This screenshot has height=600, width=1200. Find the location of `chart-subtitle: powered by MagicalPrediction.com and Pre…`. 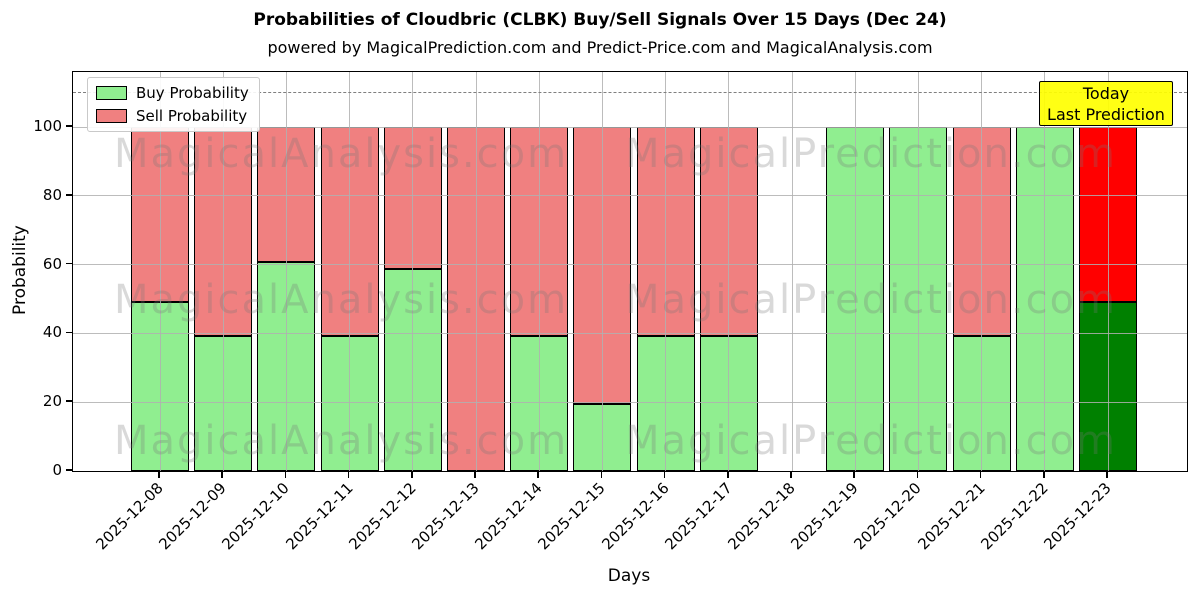

chart-subtitle: powered by MagicalPrediction.com and Pre… is located at coordinates (600, 47).